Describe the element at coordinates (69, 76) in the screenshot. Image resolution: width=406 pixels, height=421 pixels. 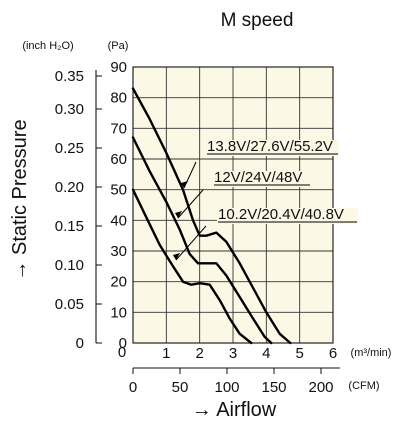
I see `y-tick-label-inch: 0.35` at that location.